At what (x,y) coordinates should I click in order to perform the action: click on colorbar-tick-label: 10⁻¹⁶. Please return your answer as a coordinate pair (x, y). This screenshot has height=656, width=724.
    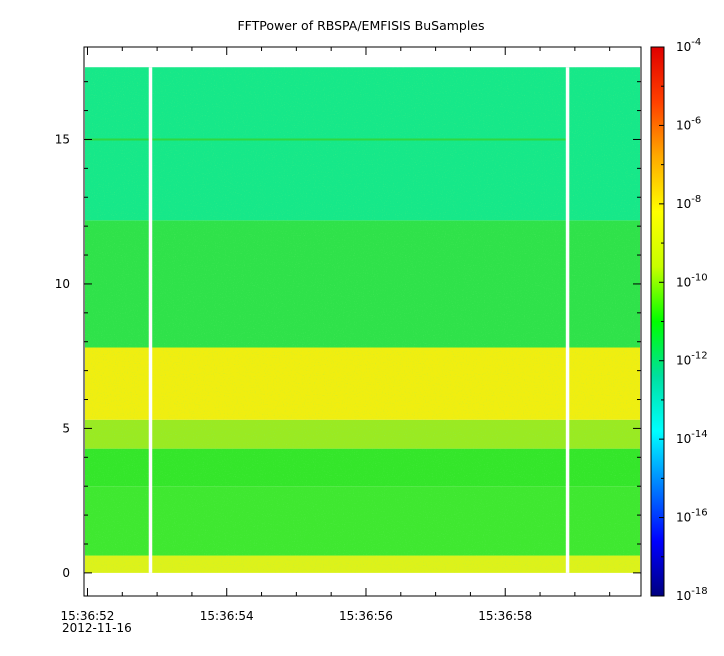
    Looking at the image, I should click on (692, 516).